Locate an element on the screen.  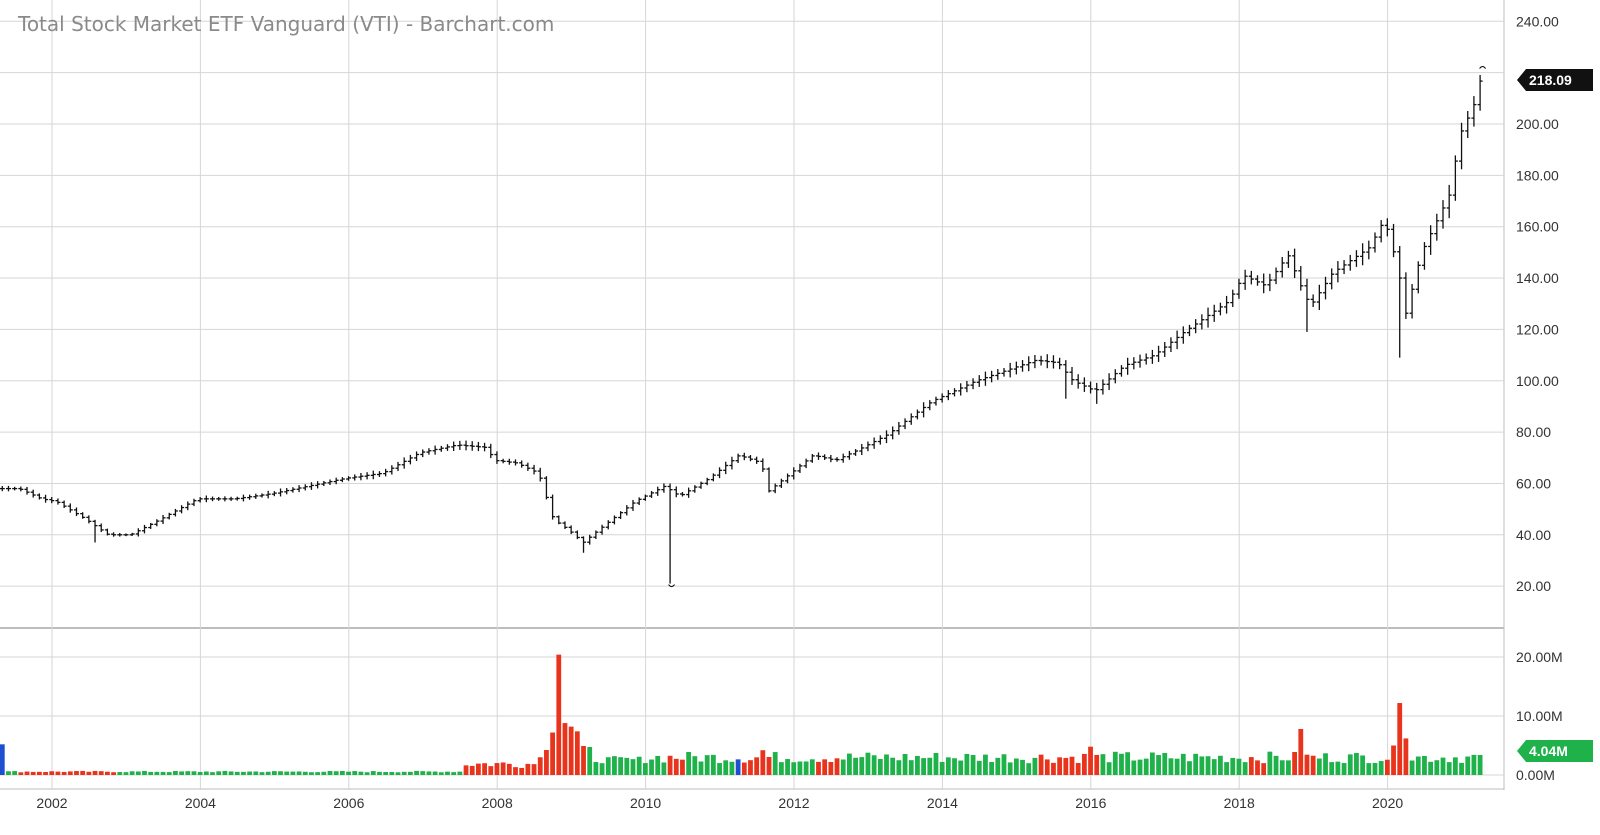
y-tick-label: 200.00 is located at coordinates (1537, 124).